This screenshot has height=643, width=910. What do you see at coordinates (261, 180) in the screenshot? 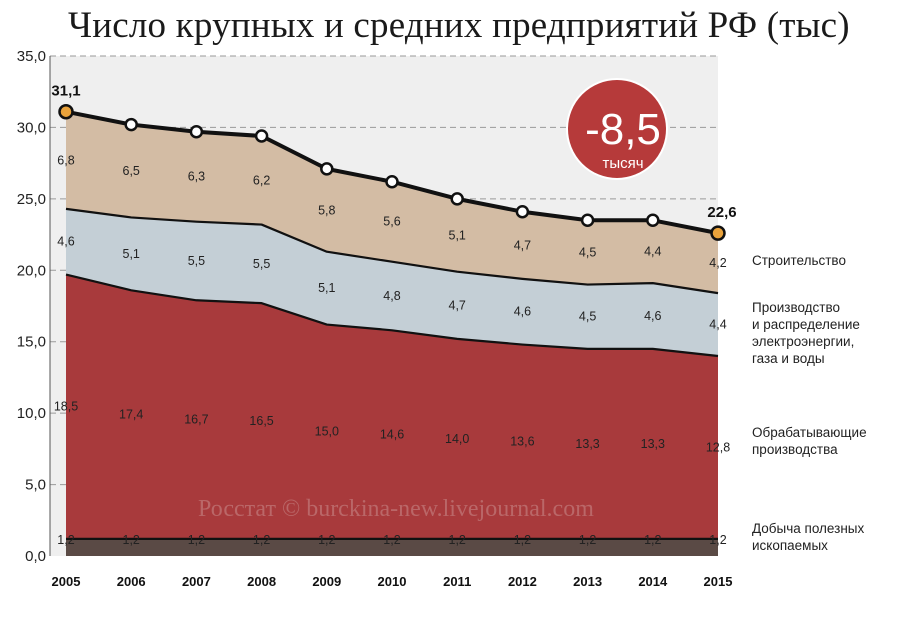
I see `data-label: 6,2` at bounding box center [261, 180].